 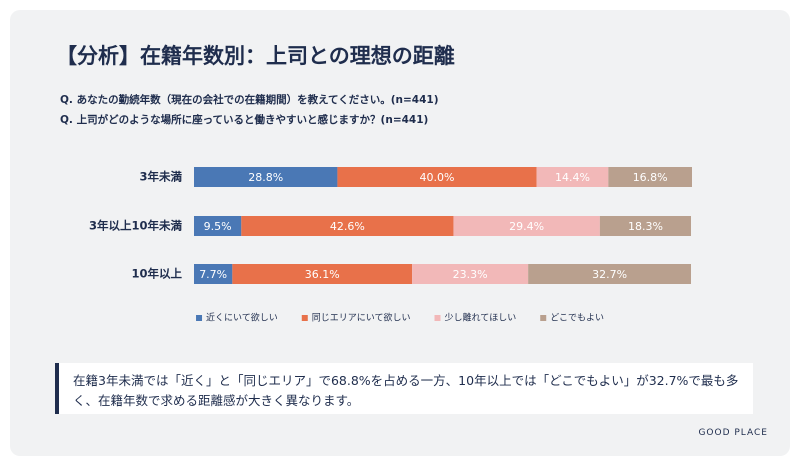 What do you see at coordinates (361, 318) in the screenshot?
I see `legend-label: 同じエリアにいて欲しい` at bounding box center [361, 318].